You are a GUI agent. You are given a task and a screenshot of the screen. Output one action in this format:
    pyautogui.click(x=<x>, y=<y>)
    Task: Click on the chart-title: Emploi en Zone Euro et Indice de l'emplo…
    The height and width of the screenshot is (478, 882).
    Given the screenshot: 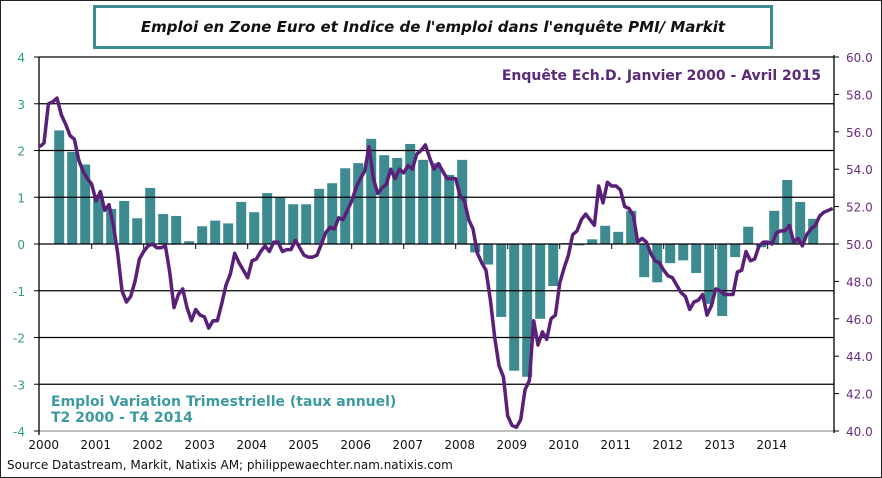 What is the action you would take?
    pyautogui.click(x=433, y=27)
    